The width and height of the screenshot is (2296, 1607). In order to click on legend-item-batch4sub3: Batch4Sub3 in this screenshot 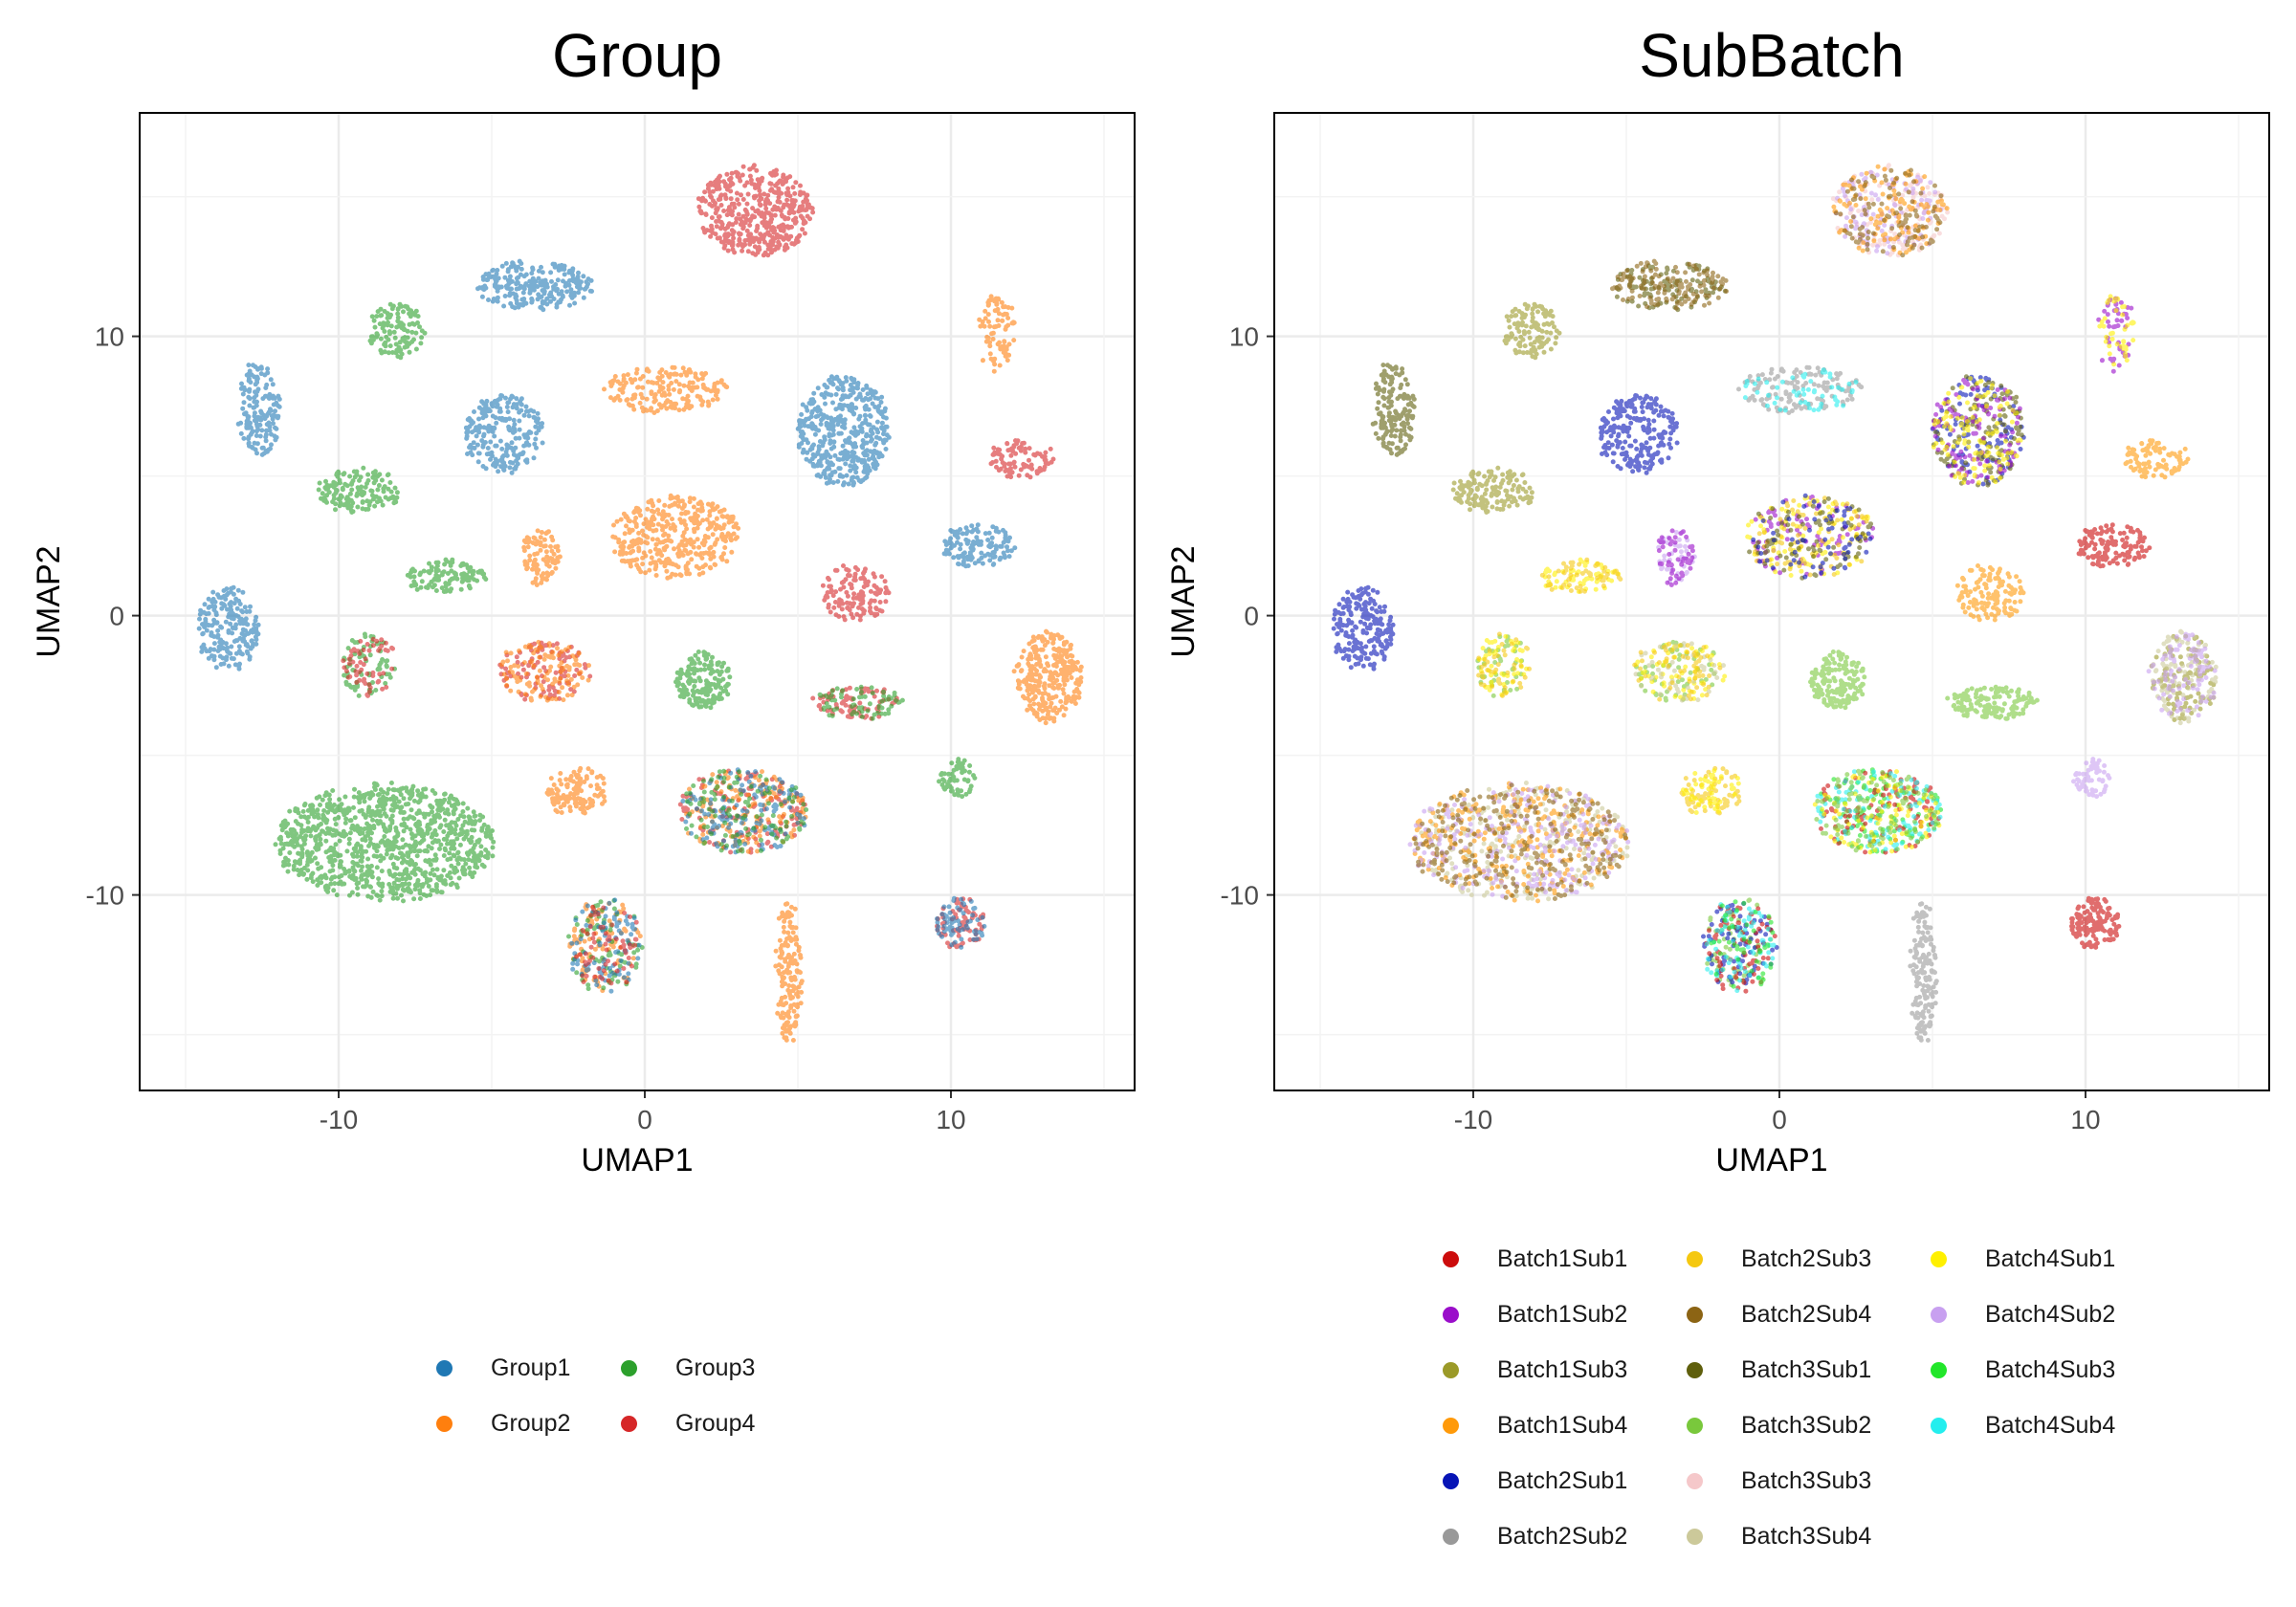, I will do `click(2023, 1370)`.